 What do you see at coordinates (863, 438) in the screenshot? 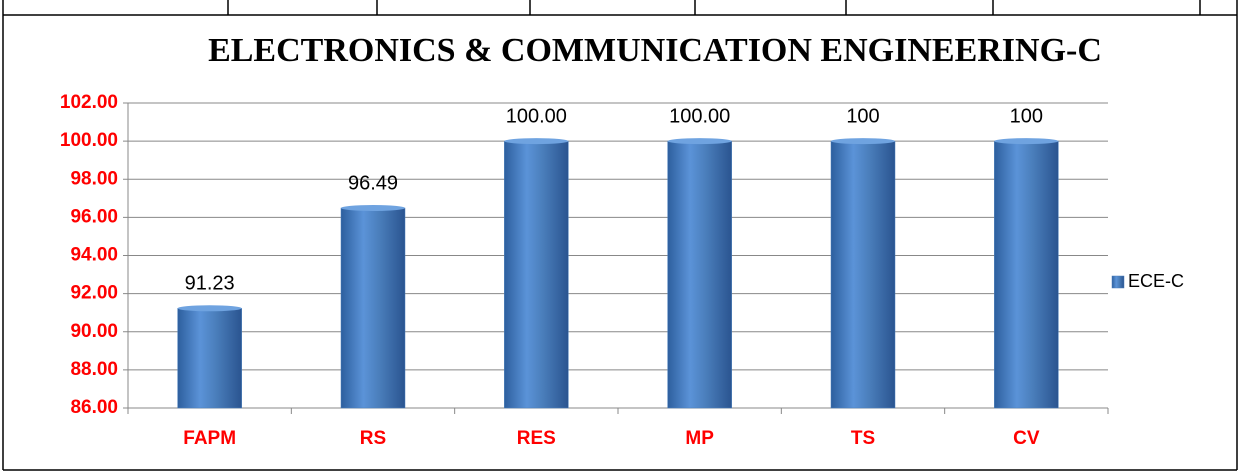
I see `x-tick-label: TS` at bounding box center [863, 438].